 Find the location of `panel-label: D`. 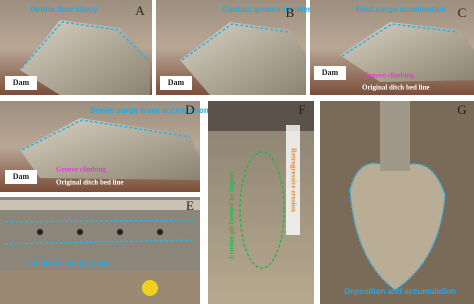

panel-label: D is located at coordinates (189, 109).